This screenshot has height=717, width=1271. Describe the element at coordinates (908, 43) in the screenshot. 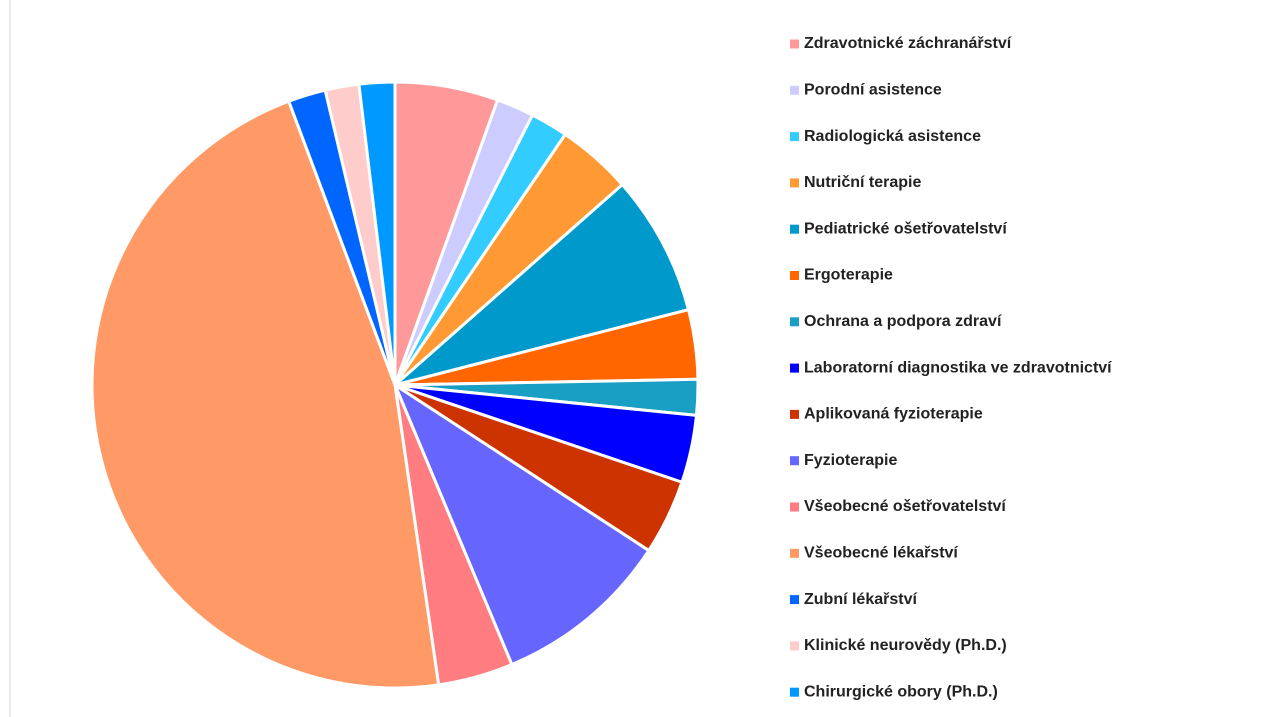

I see `legend-label: Zdravotnické záchranářství` at that location.